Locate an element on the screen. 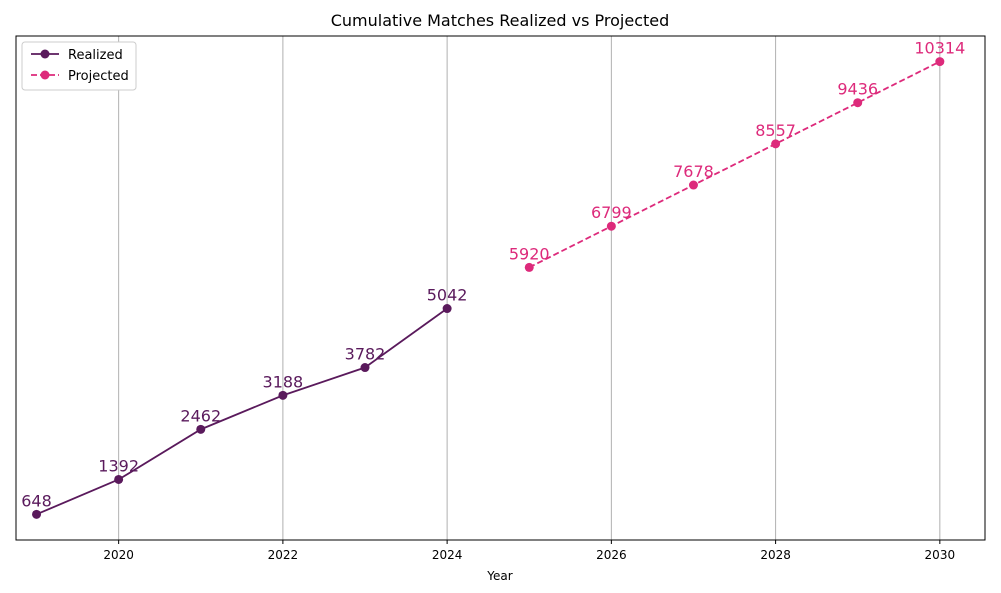  data-point-projected-2027 is located at coordinates (693, 185).